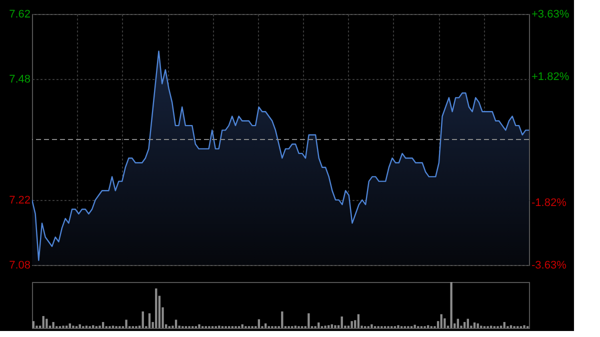  I want to click on y2-tick-label: -3.63%, so click(549, 266).